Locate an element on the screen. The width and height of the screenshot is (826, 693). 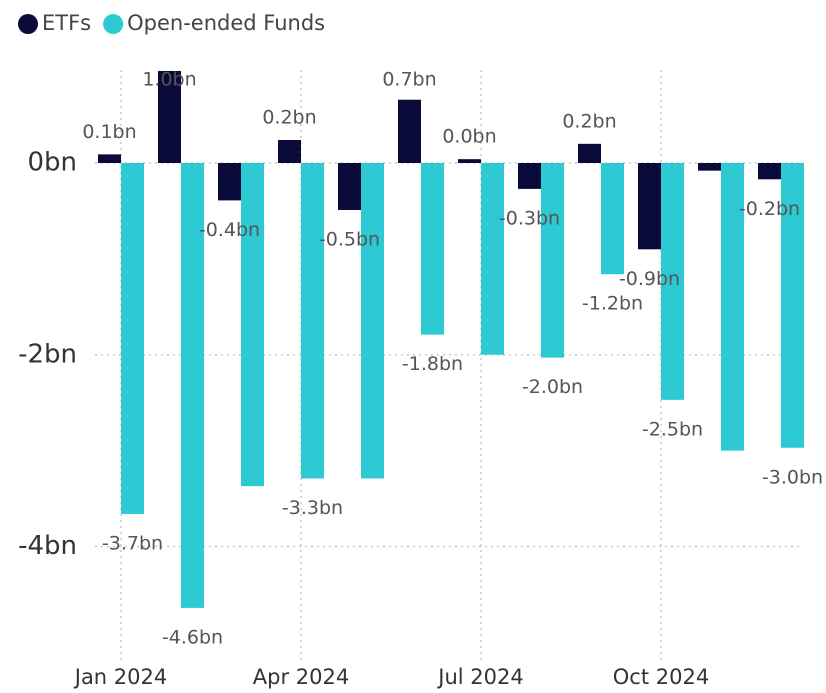
x-tick-label: Jul 2024 is located at coordinates (479, 677).